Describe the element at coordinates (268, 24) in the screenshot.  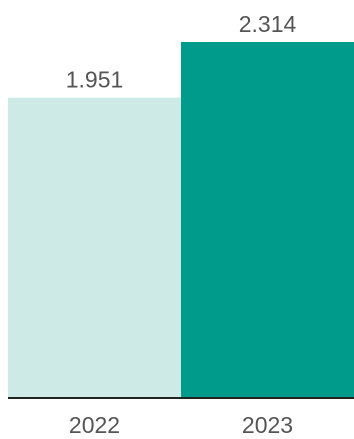
I see `value-label-2023: 2.314` at that location.